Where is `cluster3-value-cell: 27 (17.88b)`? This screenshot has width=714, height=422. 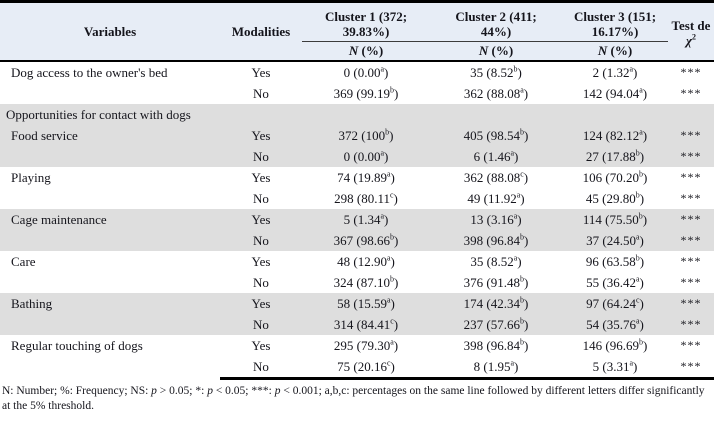 cluster3-value-cell: 27 (17.88b) is located at coordinates (615, 156).